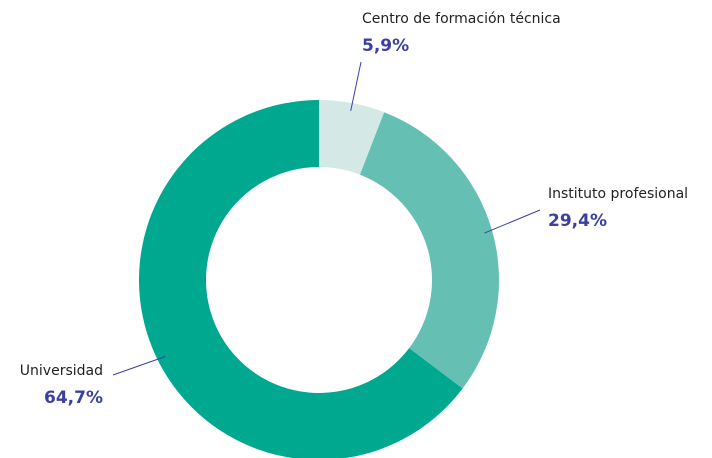 The image size is (712, 458). What do you see at coordinates (461, 19) in the screenshot?
I see `slice-label: Centro de formación técnica` at bounding box center [461, 19].